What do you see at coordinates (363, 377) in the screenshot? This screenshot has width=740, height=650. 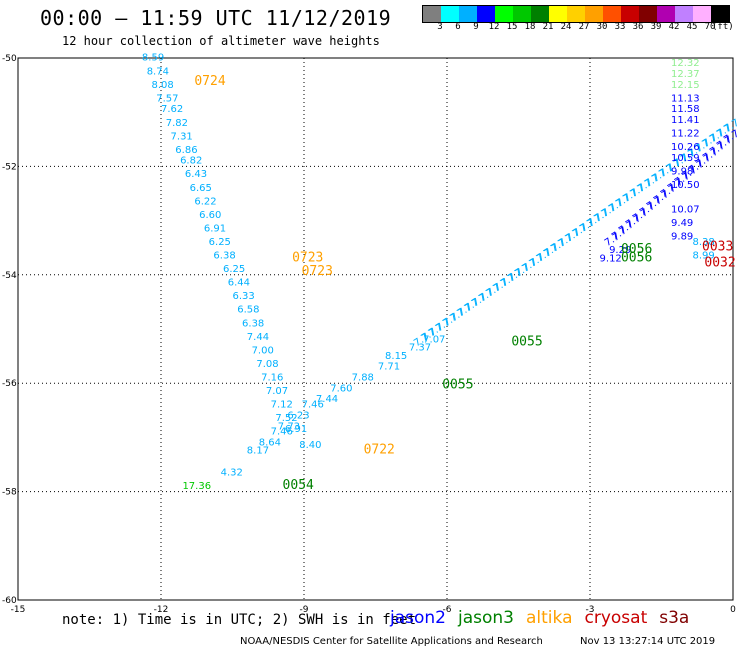 I see `wave-height-value: 7.88` at bounding box center [363, 377].